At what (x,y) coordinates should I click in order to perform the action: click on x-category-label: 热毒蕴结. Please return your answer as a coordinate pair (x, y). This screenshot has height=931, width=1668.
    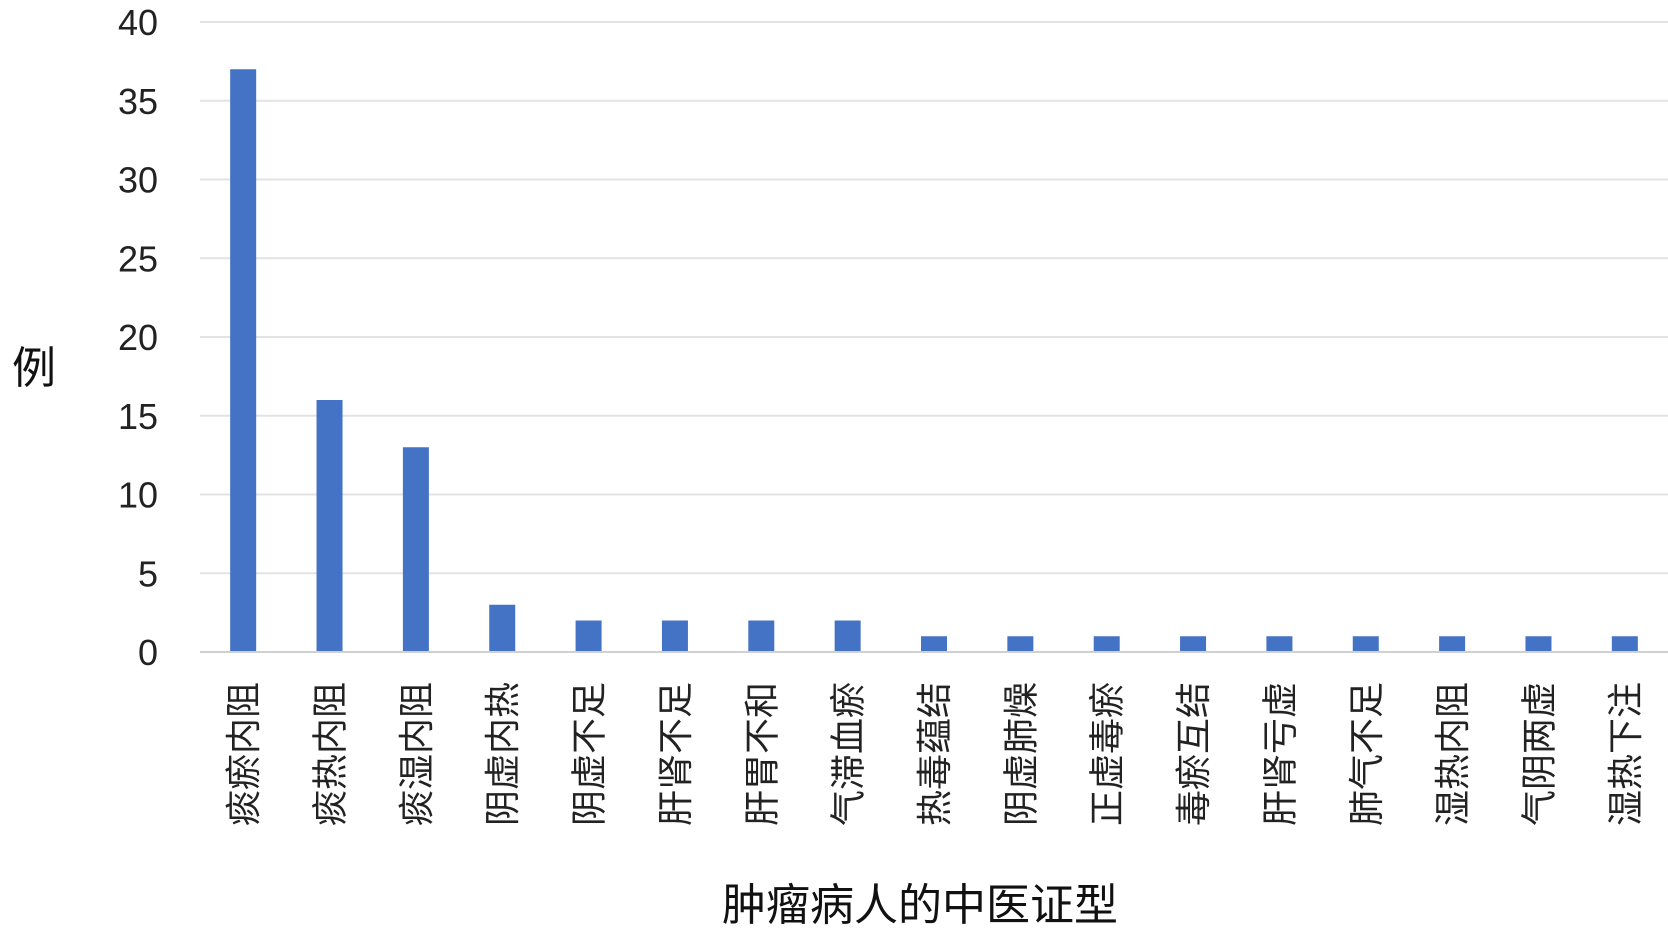
    Looking at the image, I should click on (935, 754).